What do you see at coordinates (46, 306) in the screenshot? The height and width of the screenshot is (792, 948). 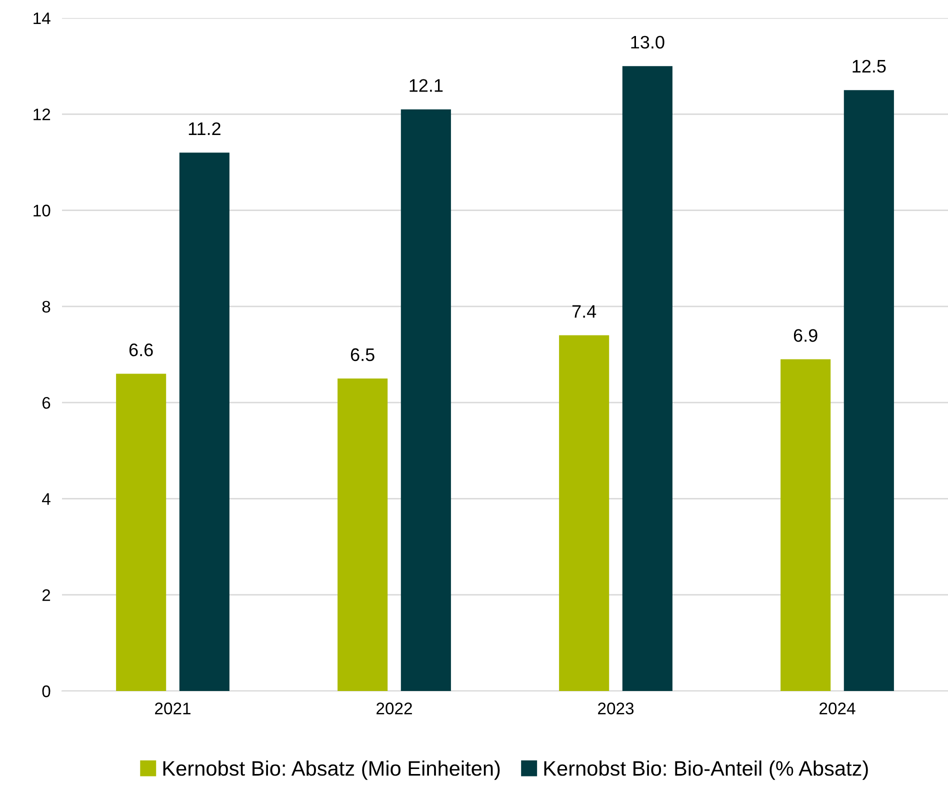 I see `y-tick-label: 8` at bounding box center [46, 306].